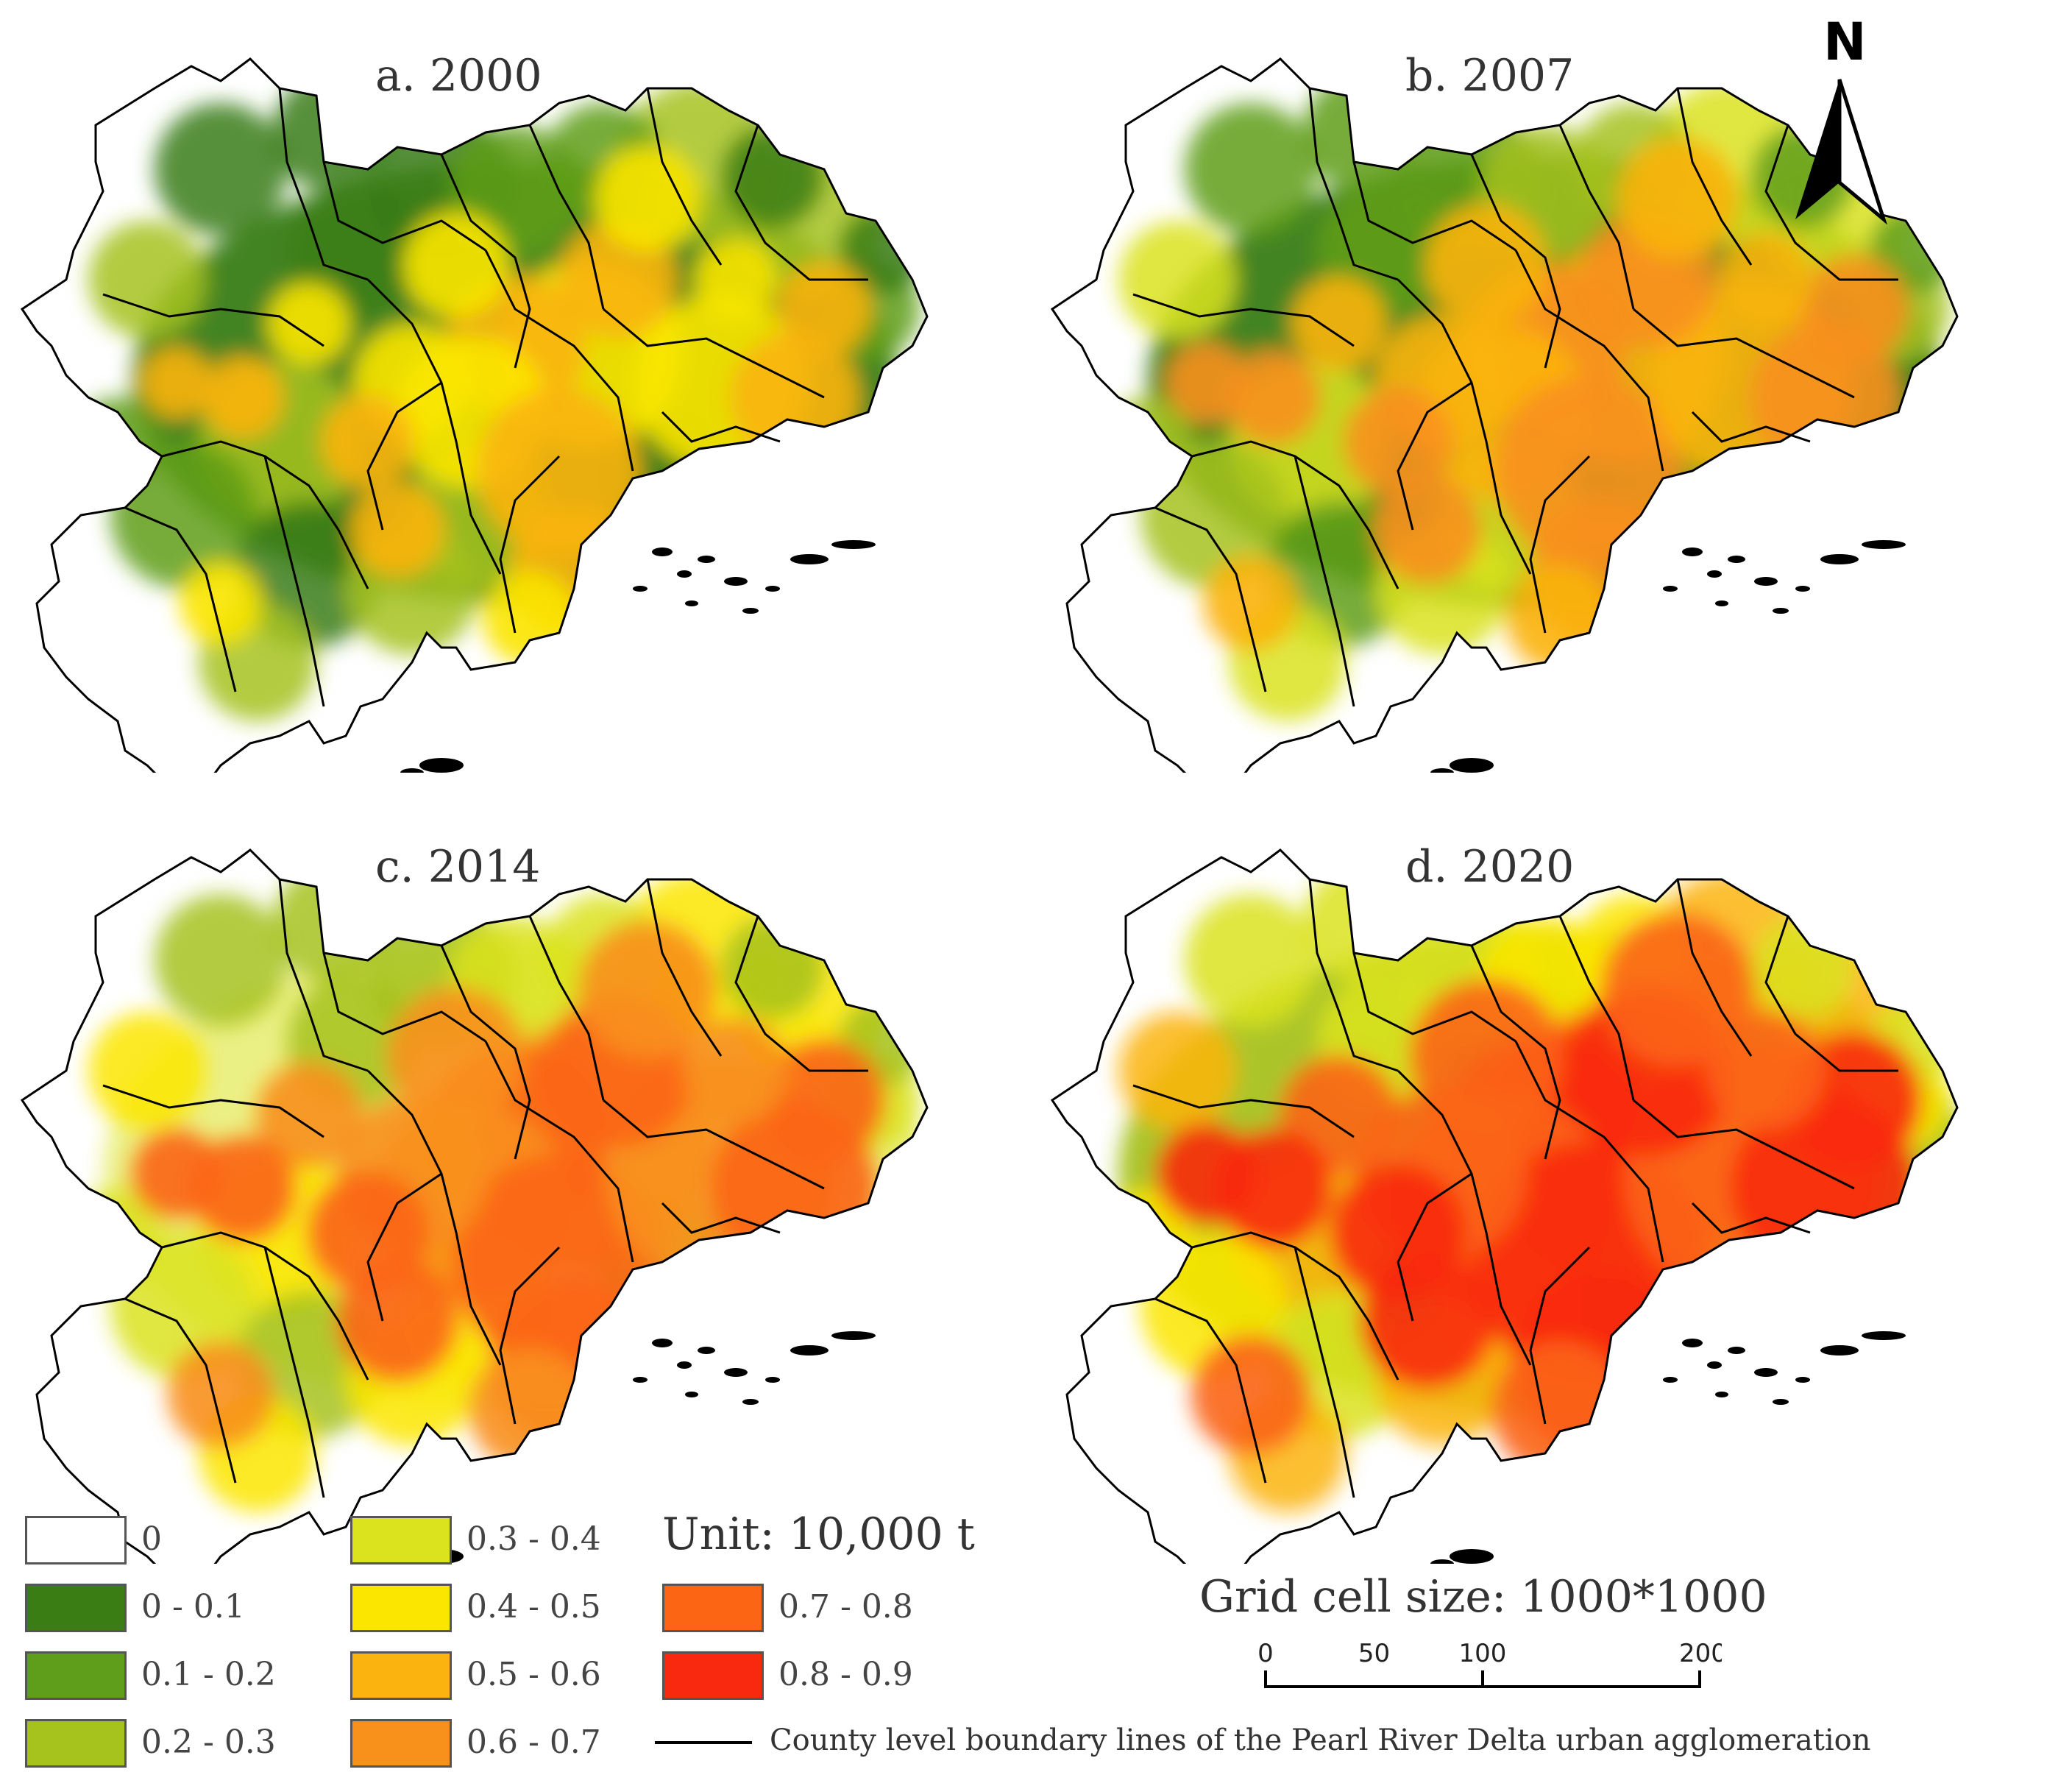 This screenshot has width=2072, height=1786. I want to click on legend-label: 0.7 - 0.8, so click(845, 1607).